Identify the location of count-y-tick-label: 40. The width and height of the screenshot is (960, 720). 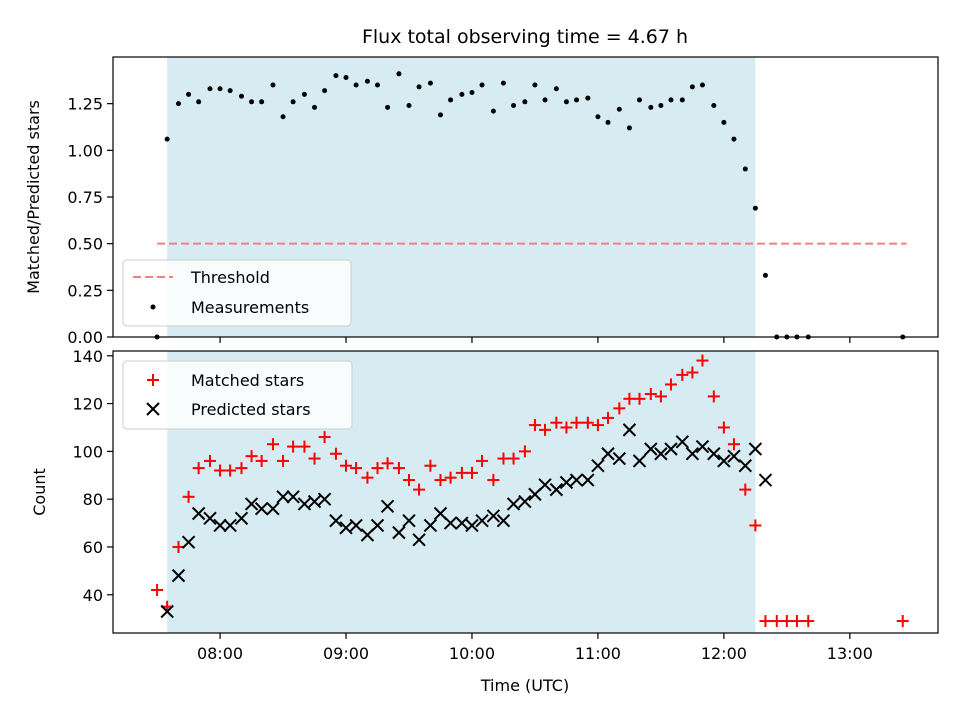
(93, 595).